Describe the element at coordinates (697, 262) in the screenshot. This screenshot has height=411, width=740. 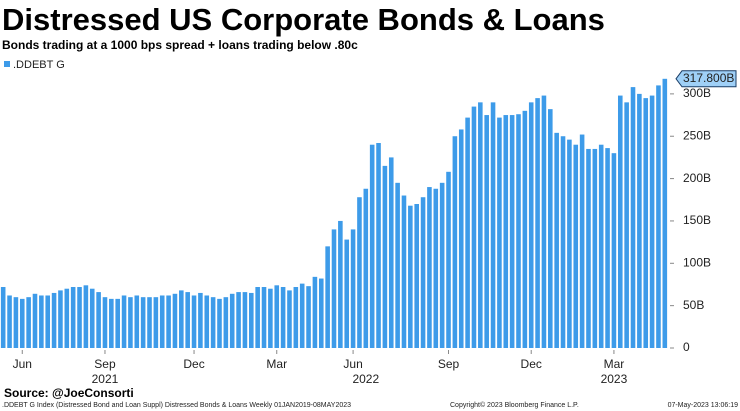
I see `y-tick-label: 100B` at that location.